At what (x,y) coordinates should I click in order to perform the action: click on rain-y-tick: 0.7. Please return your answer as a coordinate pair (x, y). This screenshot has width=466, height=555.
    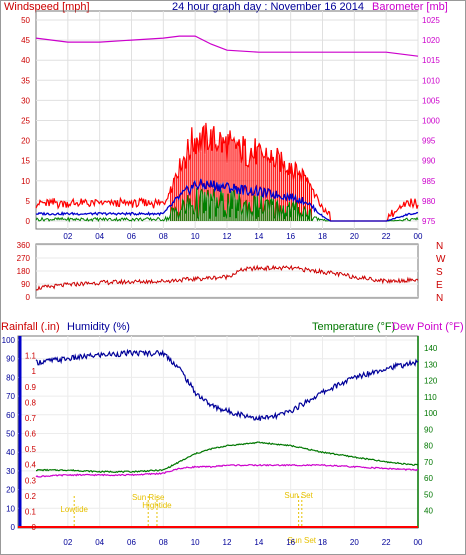
    Looking at the image, I should click on (31, 418).